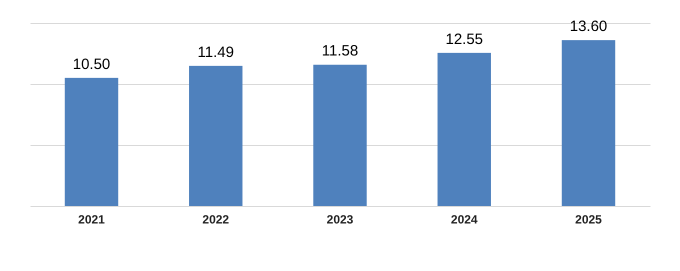 This screenshot has width=680, height=271. I want to click on x-tick-label: 2022, so click(216, 219).